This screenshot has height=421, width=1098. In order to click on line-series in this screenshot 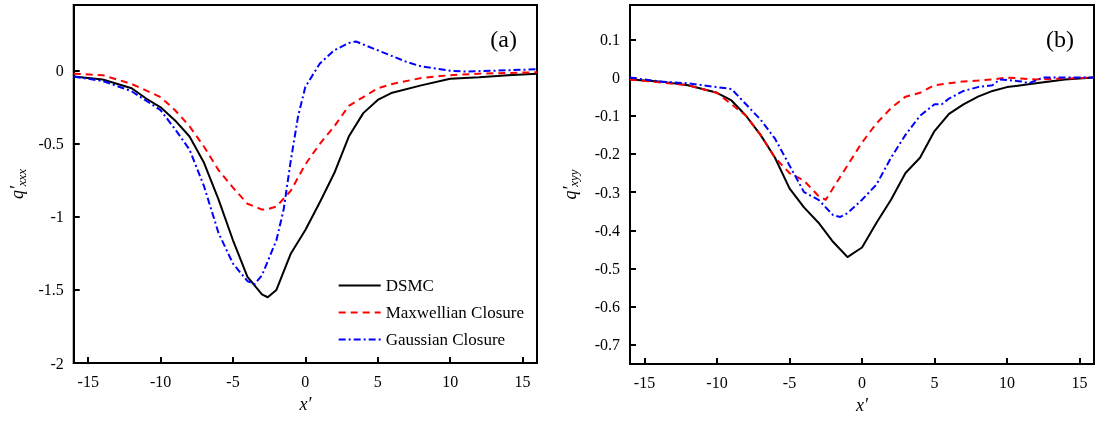, I will do `click(305, 141)`.